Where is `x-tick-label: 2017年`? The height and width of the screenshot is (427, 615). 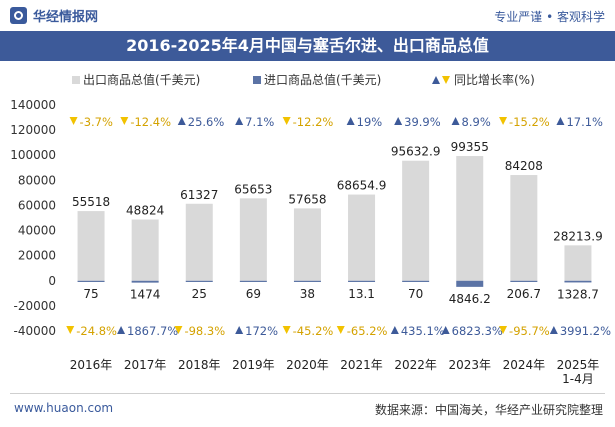
x-tick-label: 2017年 is located at coordinates (145, 365).